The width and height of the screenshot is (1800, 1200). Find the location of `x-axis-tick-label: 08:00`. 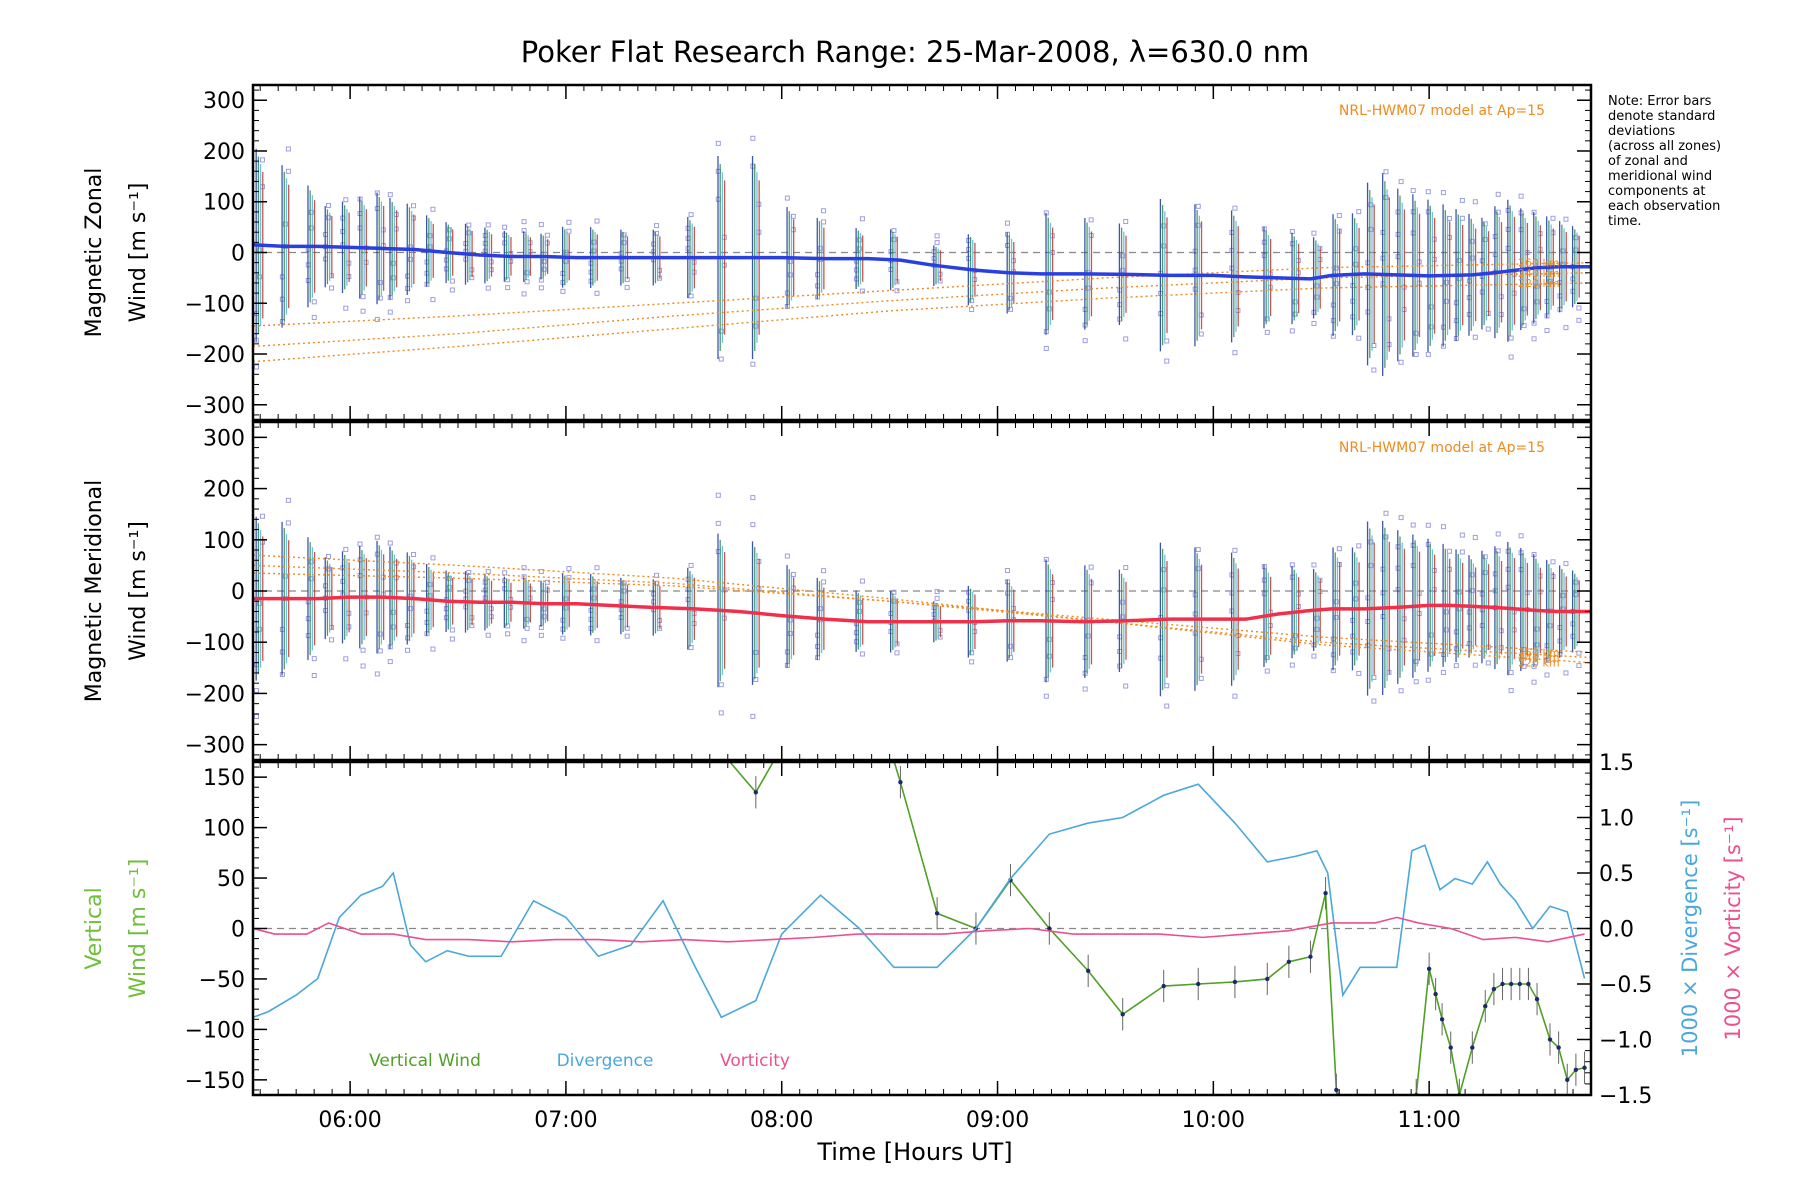

x-axis-tick-label: 08:00 is located at coordinates (781, 1120).